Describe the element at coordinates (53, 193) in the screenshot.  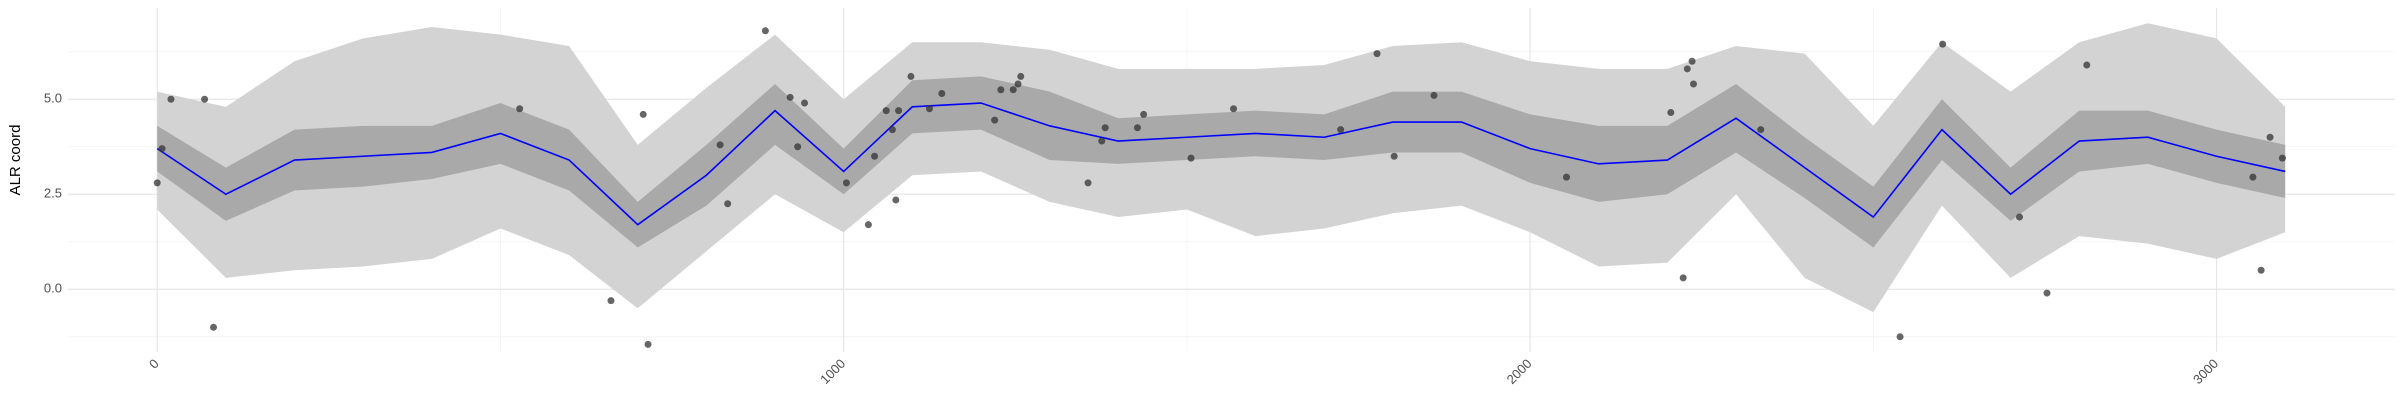
I see `y-tick-label: 2.5` at that location.